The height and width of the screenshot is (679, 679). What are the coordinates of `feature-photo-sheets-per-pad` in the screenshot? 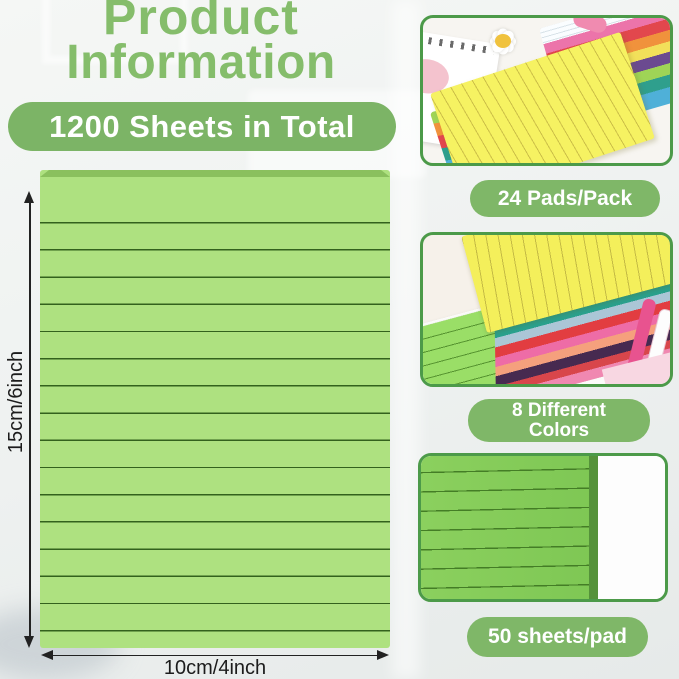 It's located at (543, 527).